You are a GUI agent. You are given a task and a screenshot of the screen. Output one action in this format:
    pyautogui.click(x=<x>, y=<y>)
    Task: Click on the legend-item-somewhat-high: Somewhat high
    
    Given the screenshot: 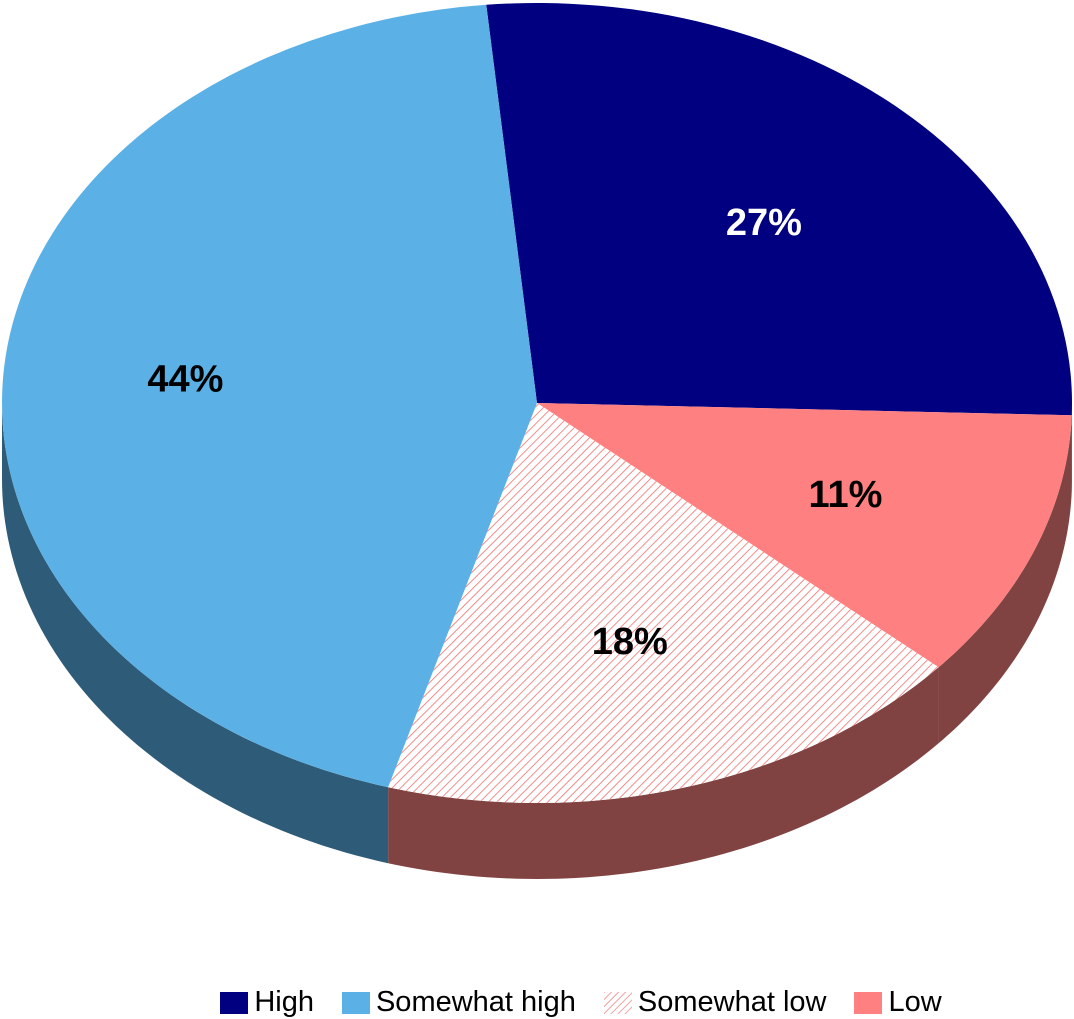 What is the action you would take?
    pyautogui.click(x=459, y=1002)
    